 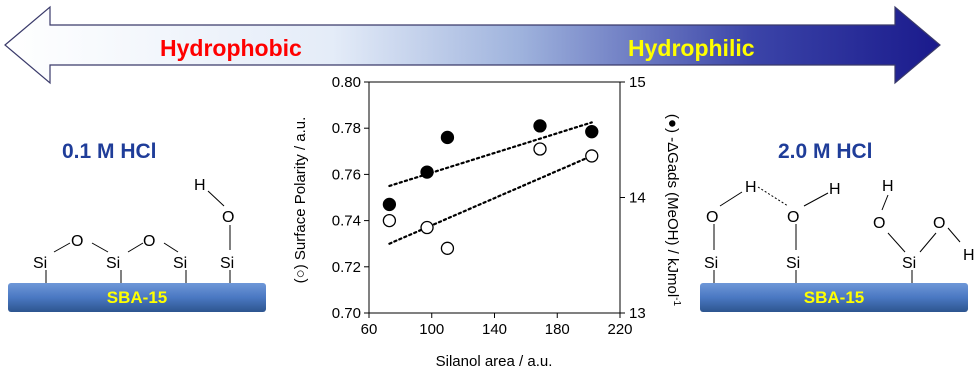 What do you see at coordinates (369, 329) in the screenshot?
I see `x-tick-label: 60` at bounding box center [369, 329].